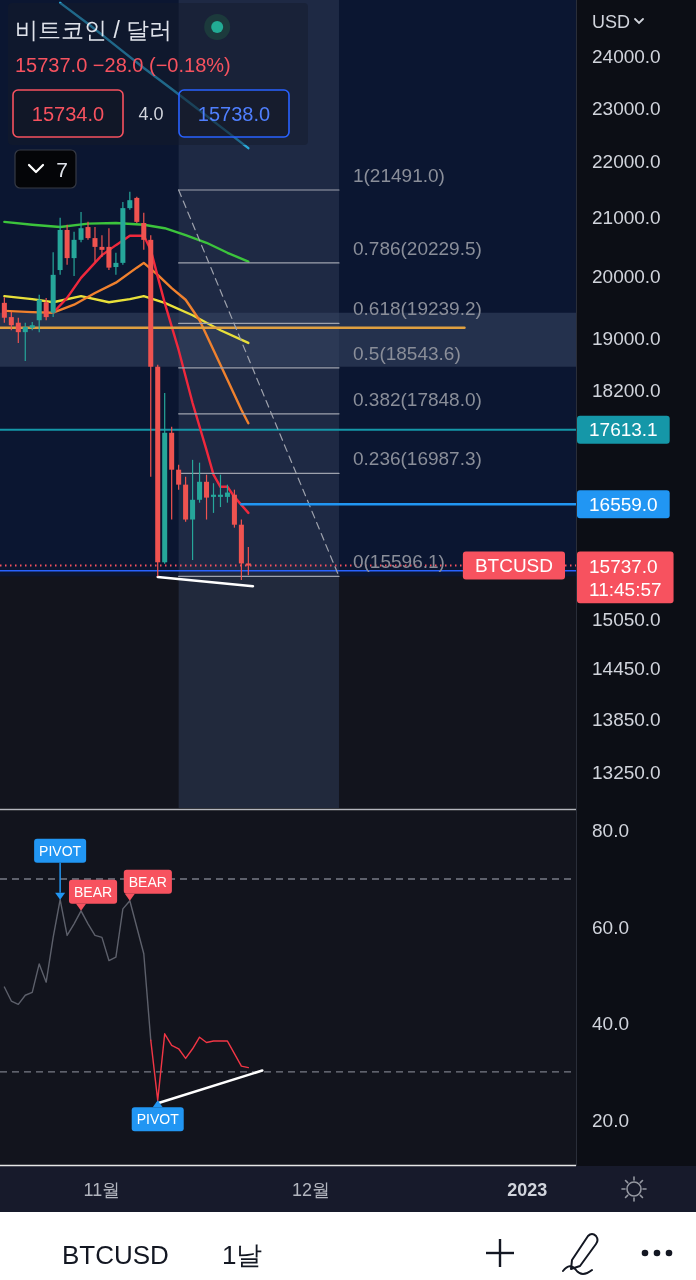 The image size is (696, 1280). I want to click on annotation: BTCUSD, so click(513, 566).